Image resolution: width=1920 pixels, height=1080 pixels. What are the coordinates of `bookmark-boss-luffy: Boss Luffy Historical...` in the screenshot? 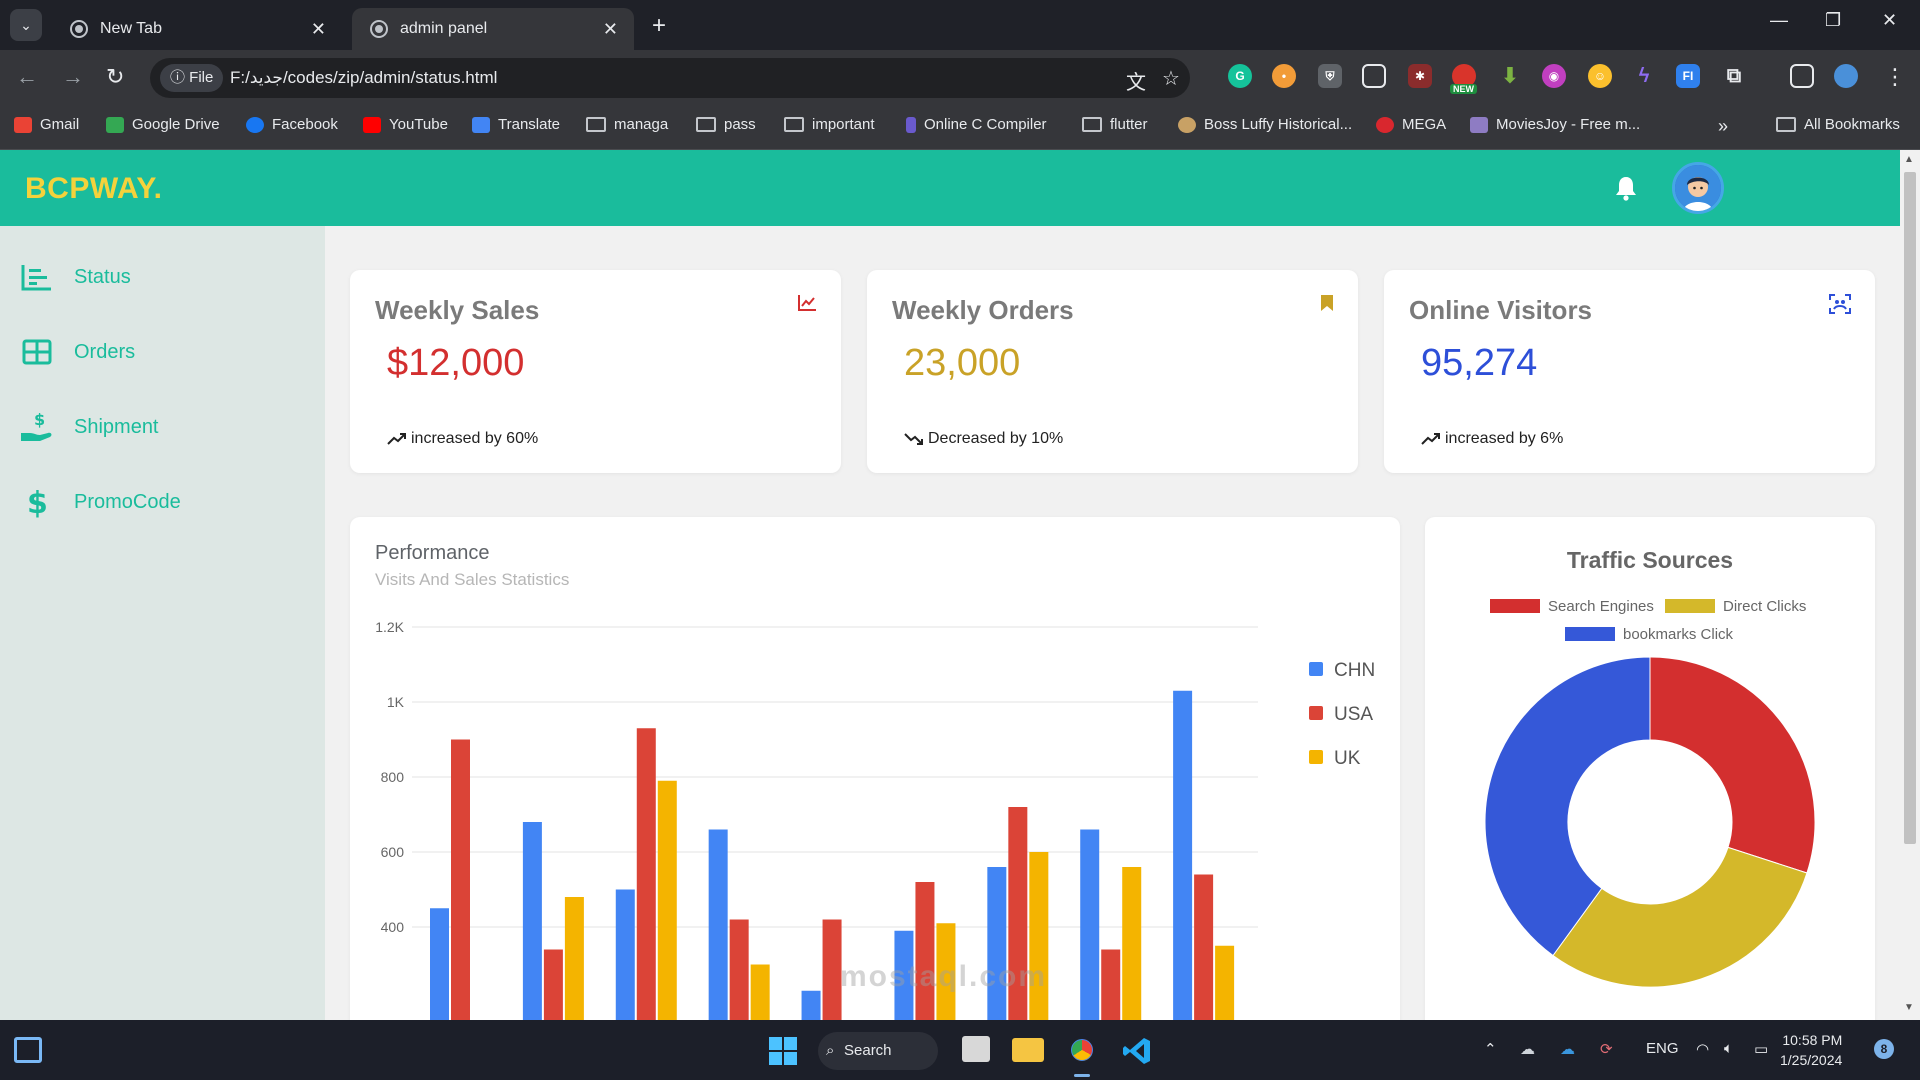 It's located at (1265, 124).